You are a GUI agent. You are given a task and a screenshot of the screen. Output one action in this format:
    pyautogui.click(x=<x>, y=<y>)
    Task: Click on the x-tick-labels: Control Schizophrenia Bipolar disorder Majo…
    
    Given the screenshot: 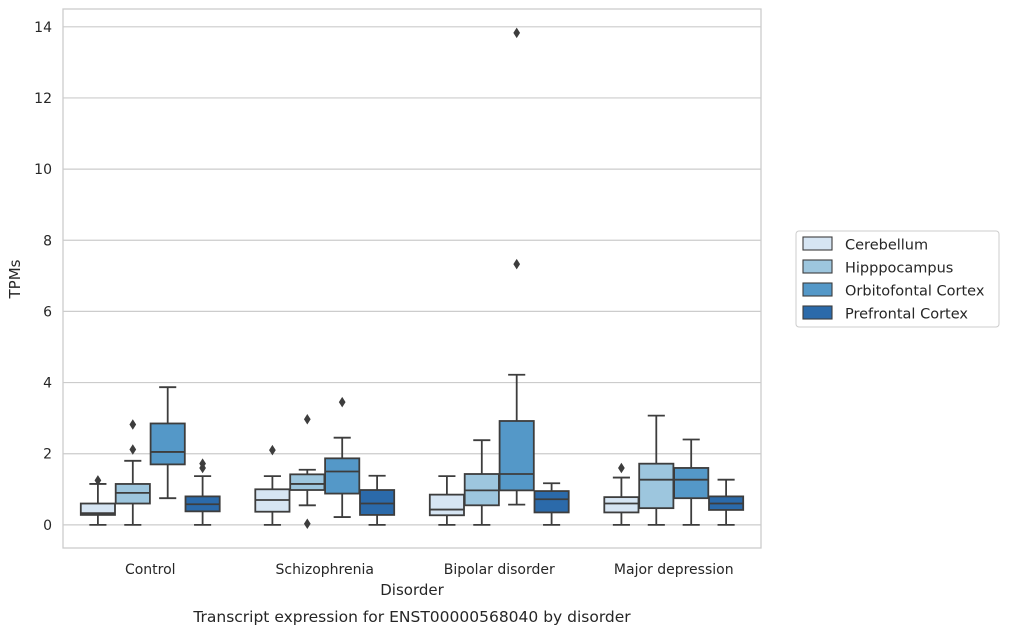 What is the action you would take?
    pyautogui.click(x=429, y=570)
    